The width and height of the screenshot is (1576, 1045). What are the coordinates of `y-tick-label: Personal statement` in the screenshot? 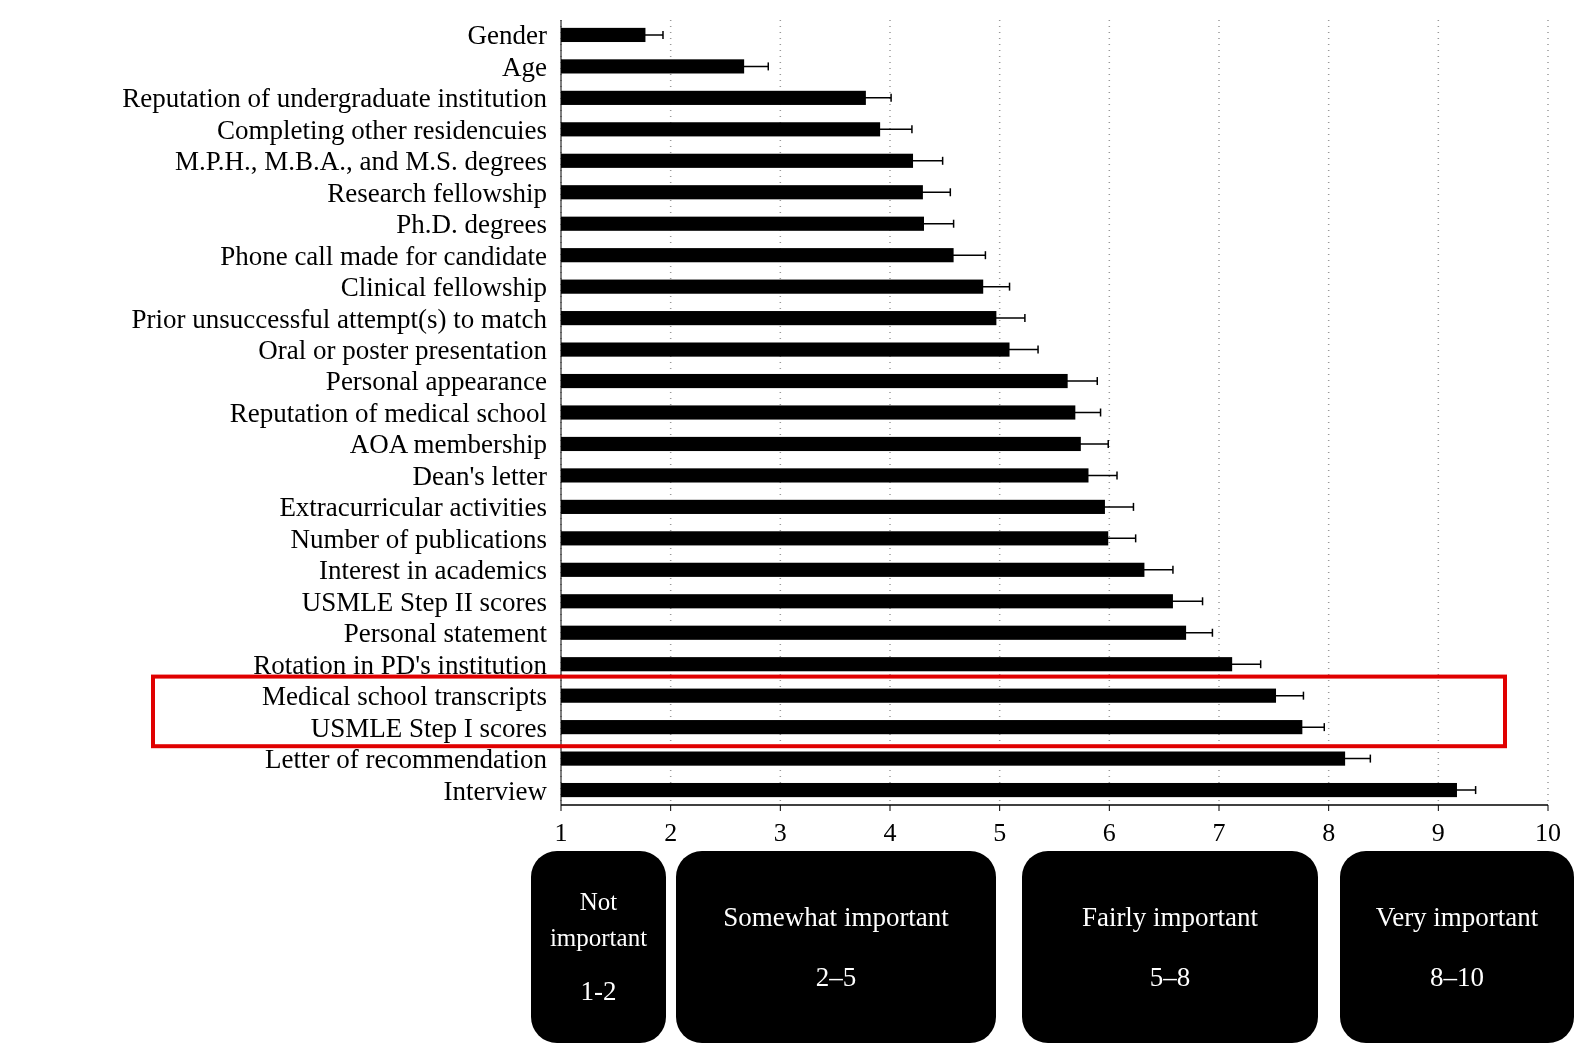 It's located at (445, 633).